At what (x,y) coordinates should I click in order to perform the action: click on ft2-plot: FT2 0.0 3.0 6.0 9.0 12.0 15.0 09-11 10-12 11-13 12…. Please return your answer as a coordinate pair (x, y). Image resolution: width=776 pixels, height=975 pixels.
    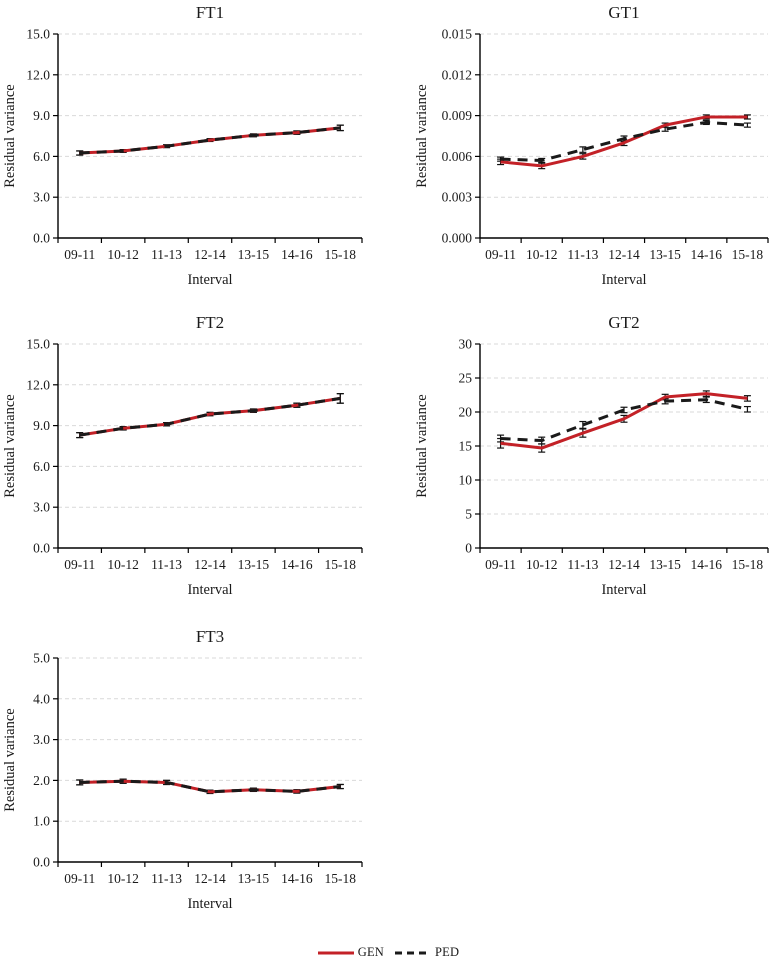
    Looking at the image, I should click on (182, 455).